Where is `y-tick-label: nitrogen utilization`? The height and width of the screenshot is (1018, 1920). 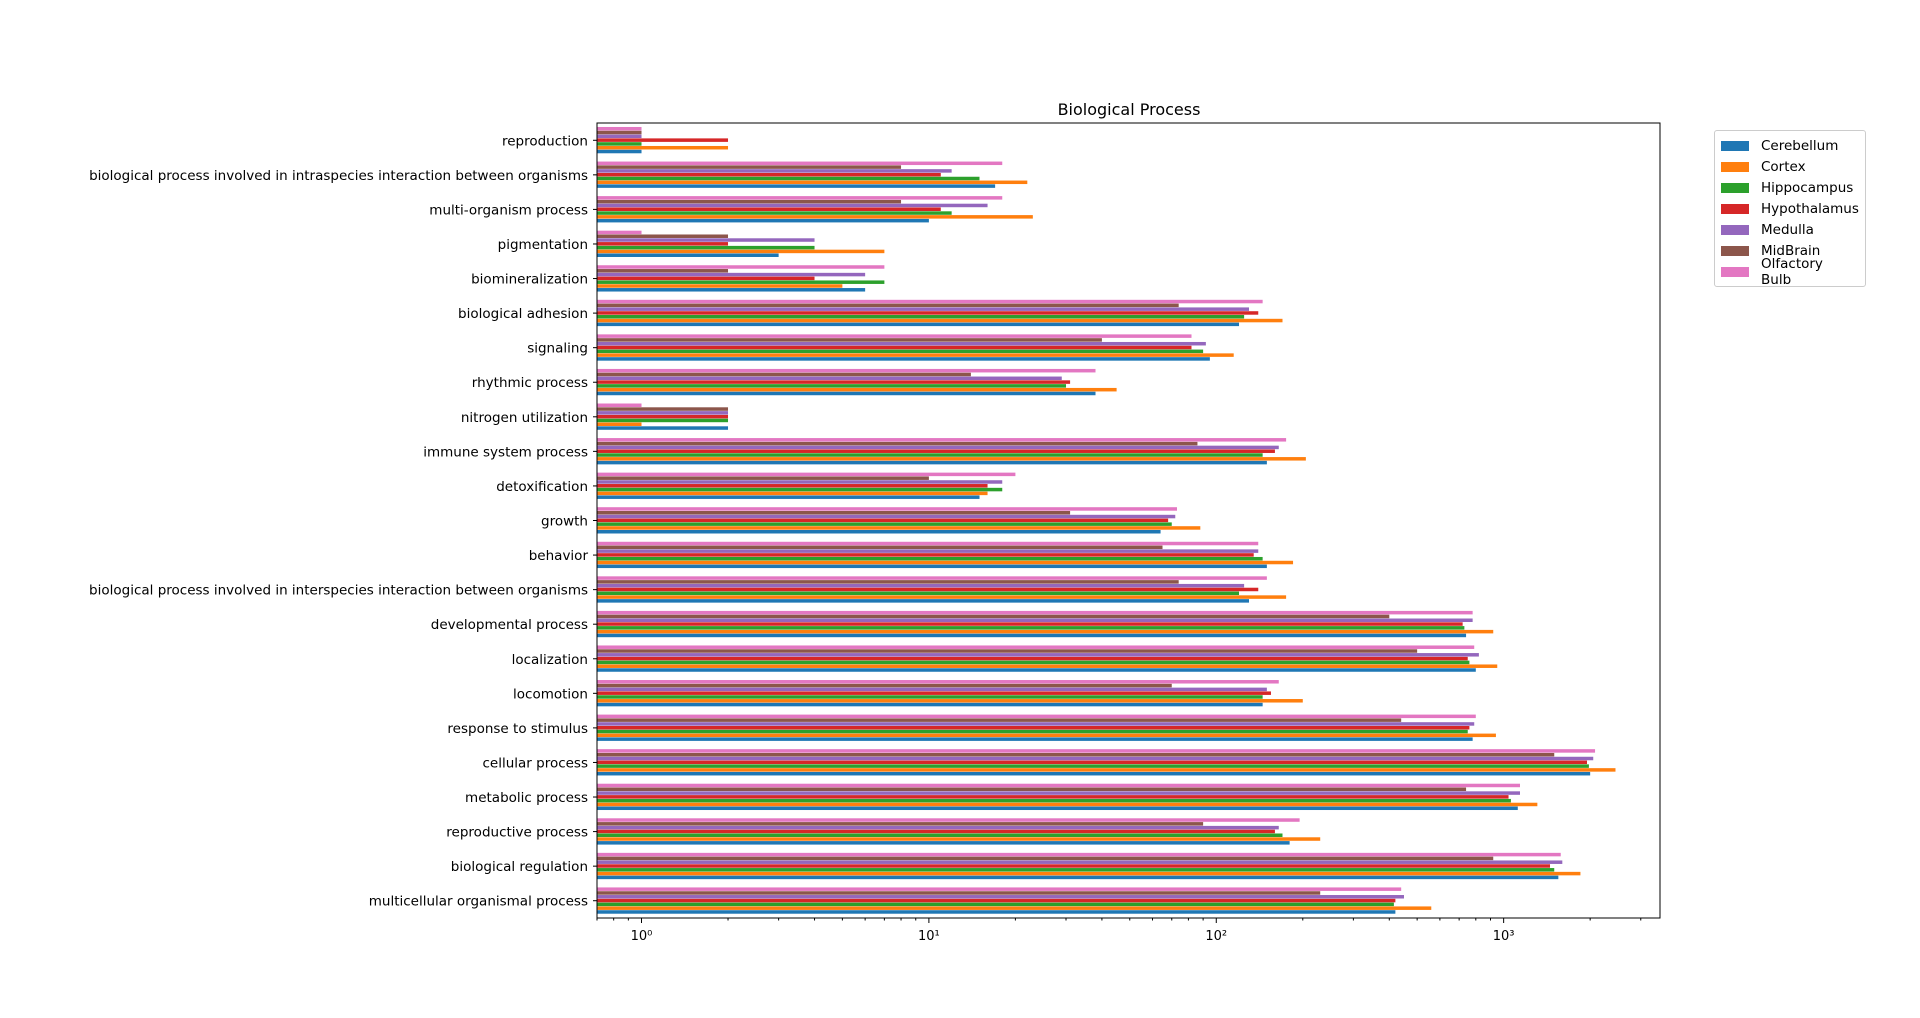
y-tick-label: nitrogen utilization is located at coordinates (524, 418).